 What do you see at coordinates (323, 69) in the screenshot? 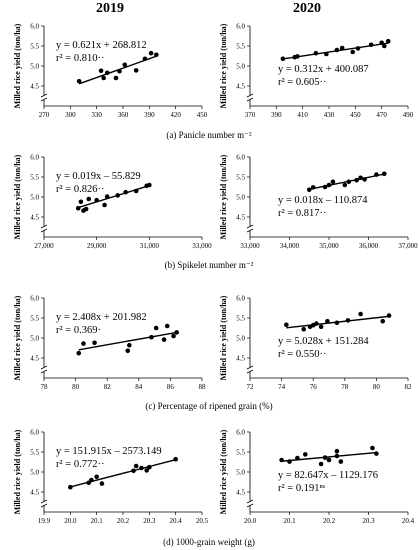
I see `regression-equation: y = 0.312x + 400.087` at bounding box center [323, 69].